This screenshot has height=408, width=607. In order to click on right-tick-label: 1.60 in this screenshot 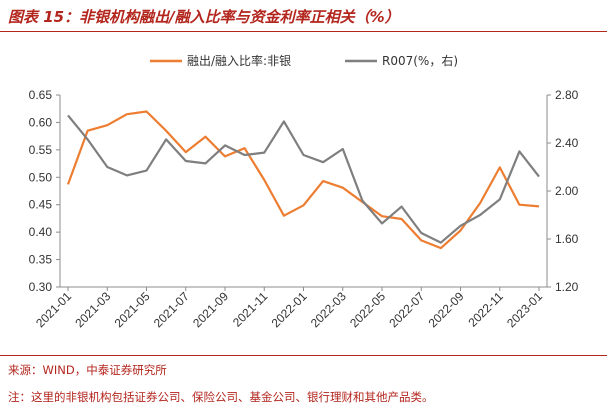, I will do `click(567, 239)`.